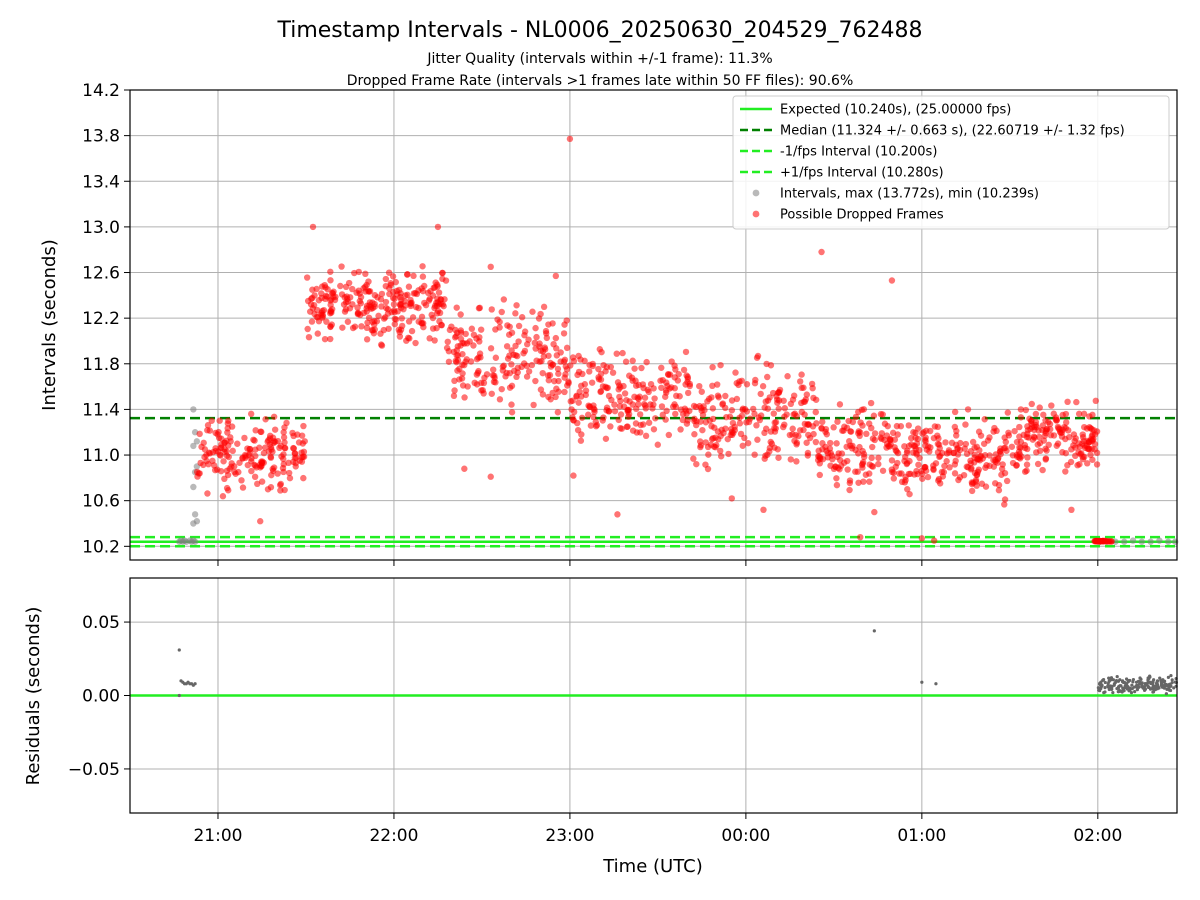 The width and height of the screenshot is (1200, 900). What do you see at coordinates (101, 502) in the screenshot?
I see `upper-y-tick-label: 10.6` at bounding box center [101, 502].